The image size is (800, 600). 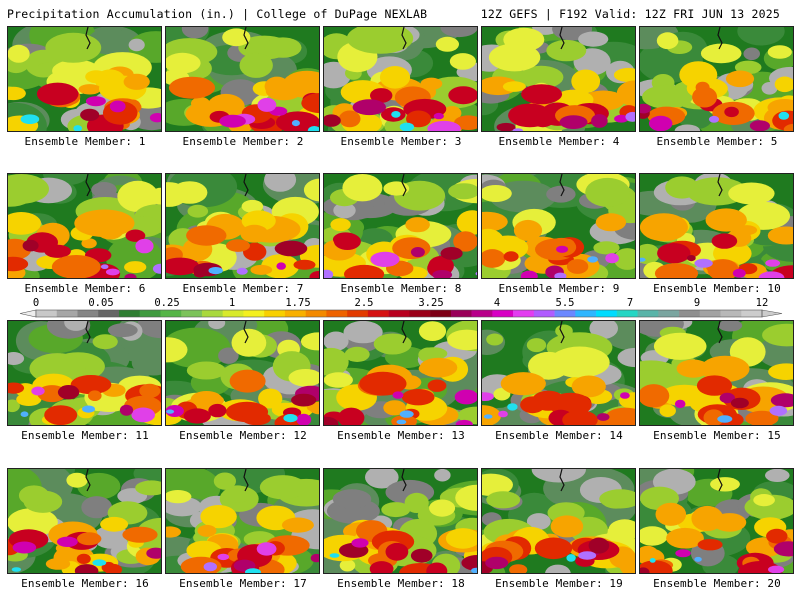 I want to click on ensemble-member-label: Ensemble Member: 7, so click(x=243, y=288).